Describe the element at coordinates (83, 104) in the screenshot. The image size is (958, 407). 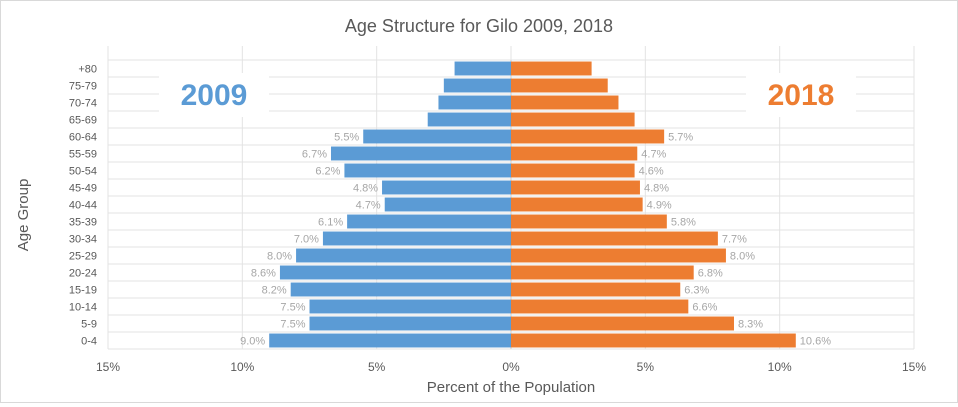
I see `y-tick-label: 70-74` at that location.